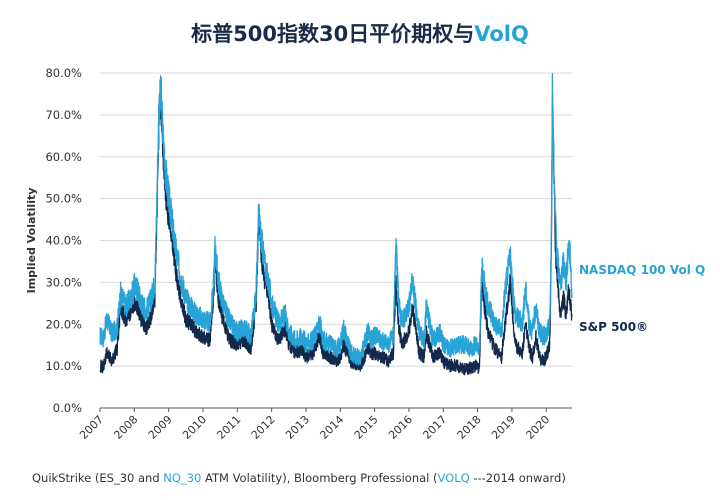 Image resolution: width=720 pixels, height=500 pixels. Describe the element at coordinates (31, 241) in the screenshot. I see `y-axis-title: Implied Volatility` at that location.